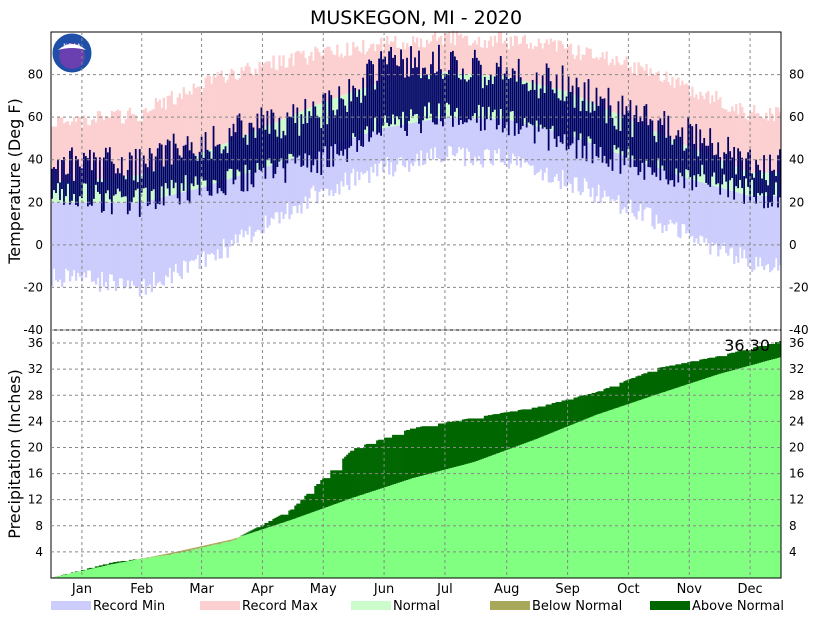 This screenshot has height=620, width=832. Describe the element at coordinates (84, 191) in the screenshot. I see `normal-band-bar` at that location.